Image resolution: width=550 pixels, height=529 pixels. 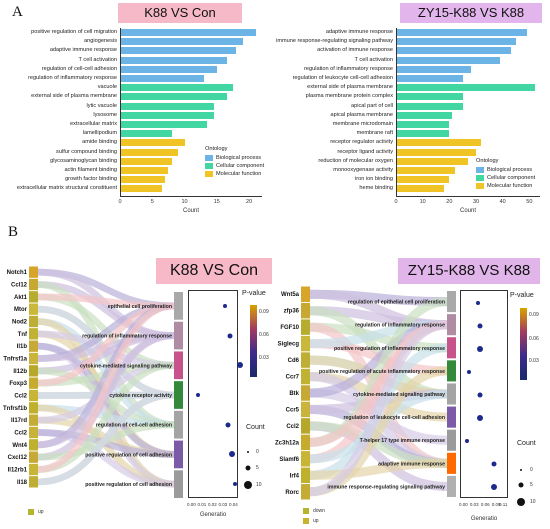 What do you see at coordinates (74, 32) in the screenshot?
I see `bar-label: positive regulation of cell migration` at bounding box center [74, 32].